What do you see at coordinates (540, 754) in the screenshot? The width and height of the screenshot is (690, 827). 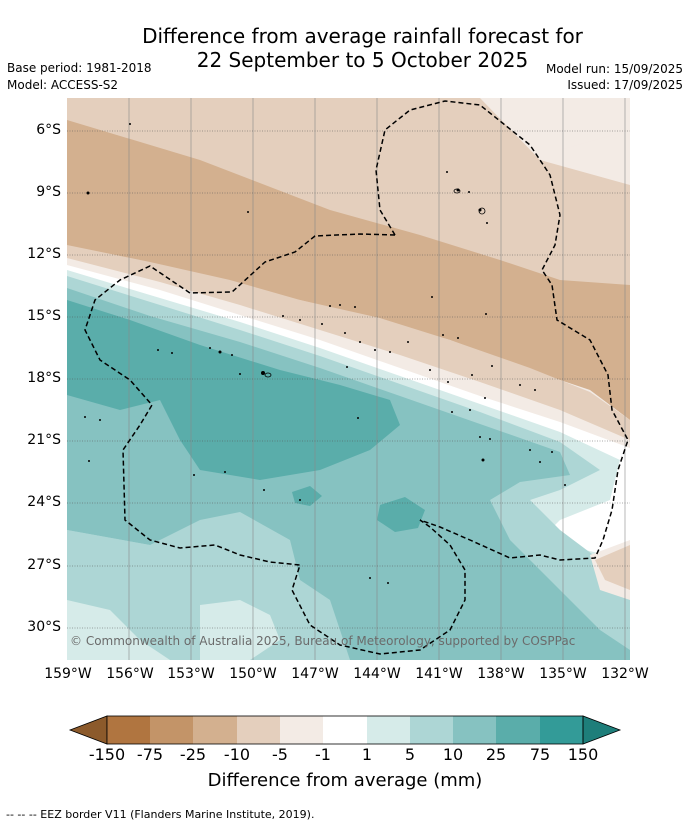 I see `colorbar-tick: 75` at bounding box center [540, 754].